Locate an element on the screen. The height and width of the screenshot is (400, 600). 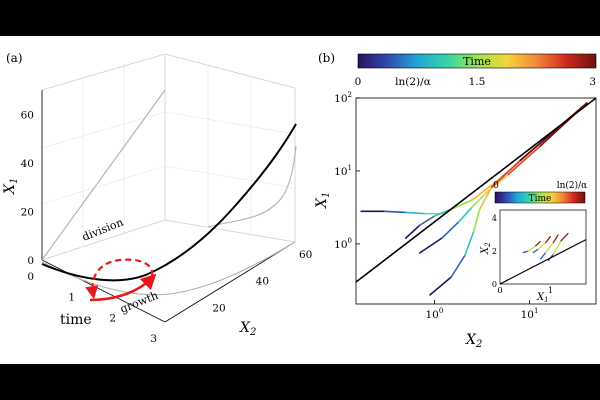
colorbar-tick-label: 0 is located at coordinates (358, 82).